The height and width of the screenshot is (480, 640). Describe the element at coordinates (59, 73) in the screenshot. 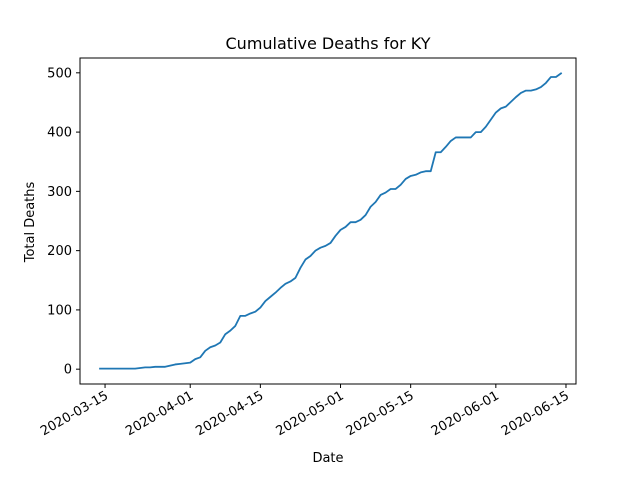

I see `y-tick-label: 500` at that location.